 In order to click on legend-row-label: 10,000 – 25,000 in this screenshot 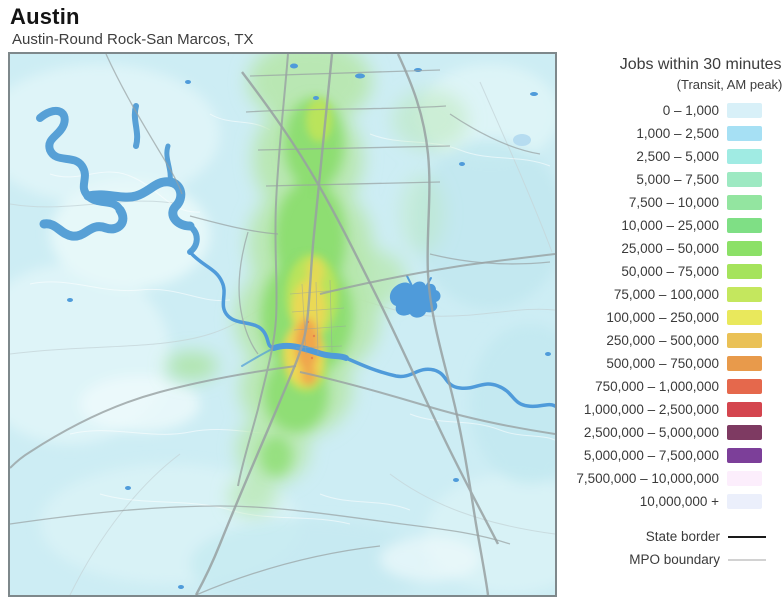, I will do `click(670, 225)`.